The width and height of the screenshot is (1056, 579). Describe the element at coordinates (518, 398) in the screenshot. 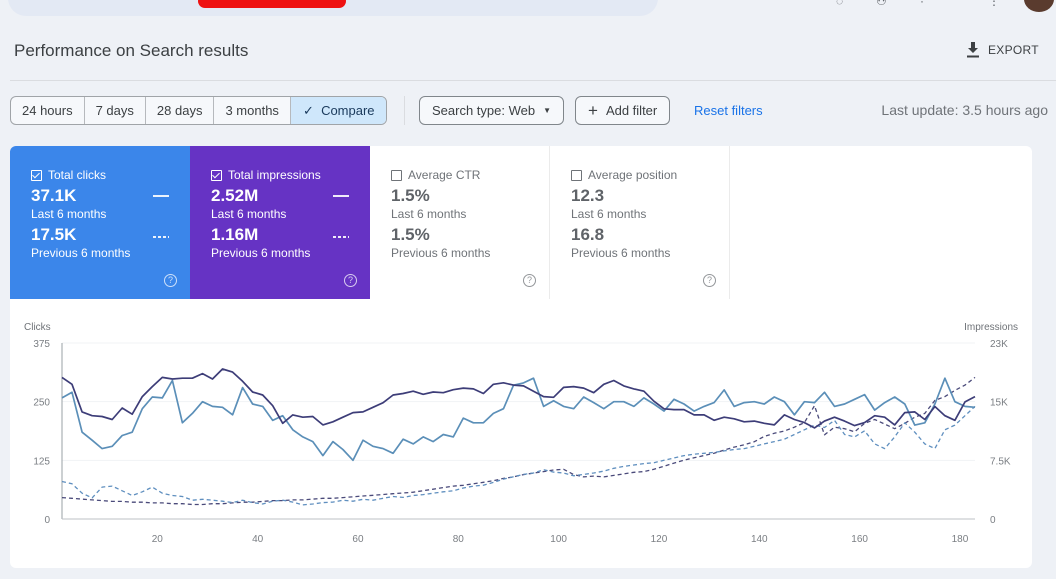

I see `series-line-impressions-current` at that location.